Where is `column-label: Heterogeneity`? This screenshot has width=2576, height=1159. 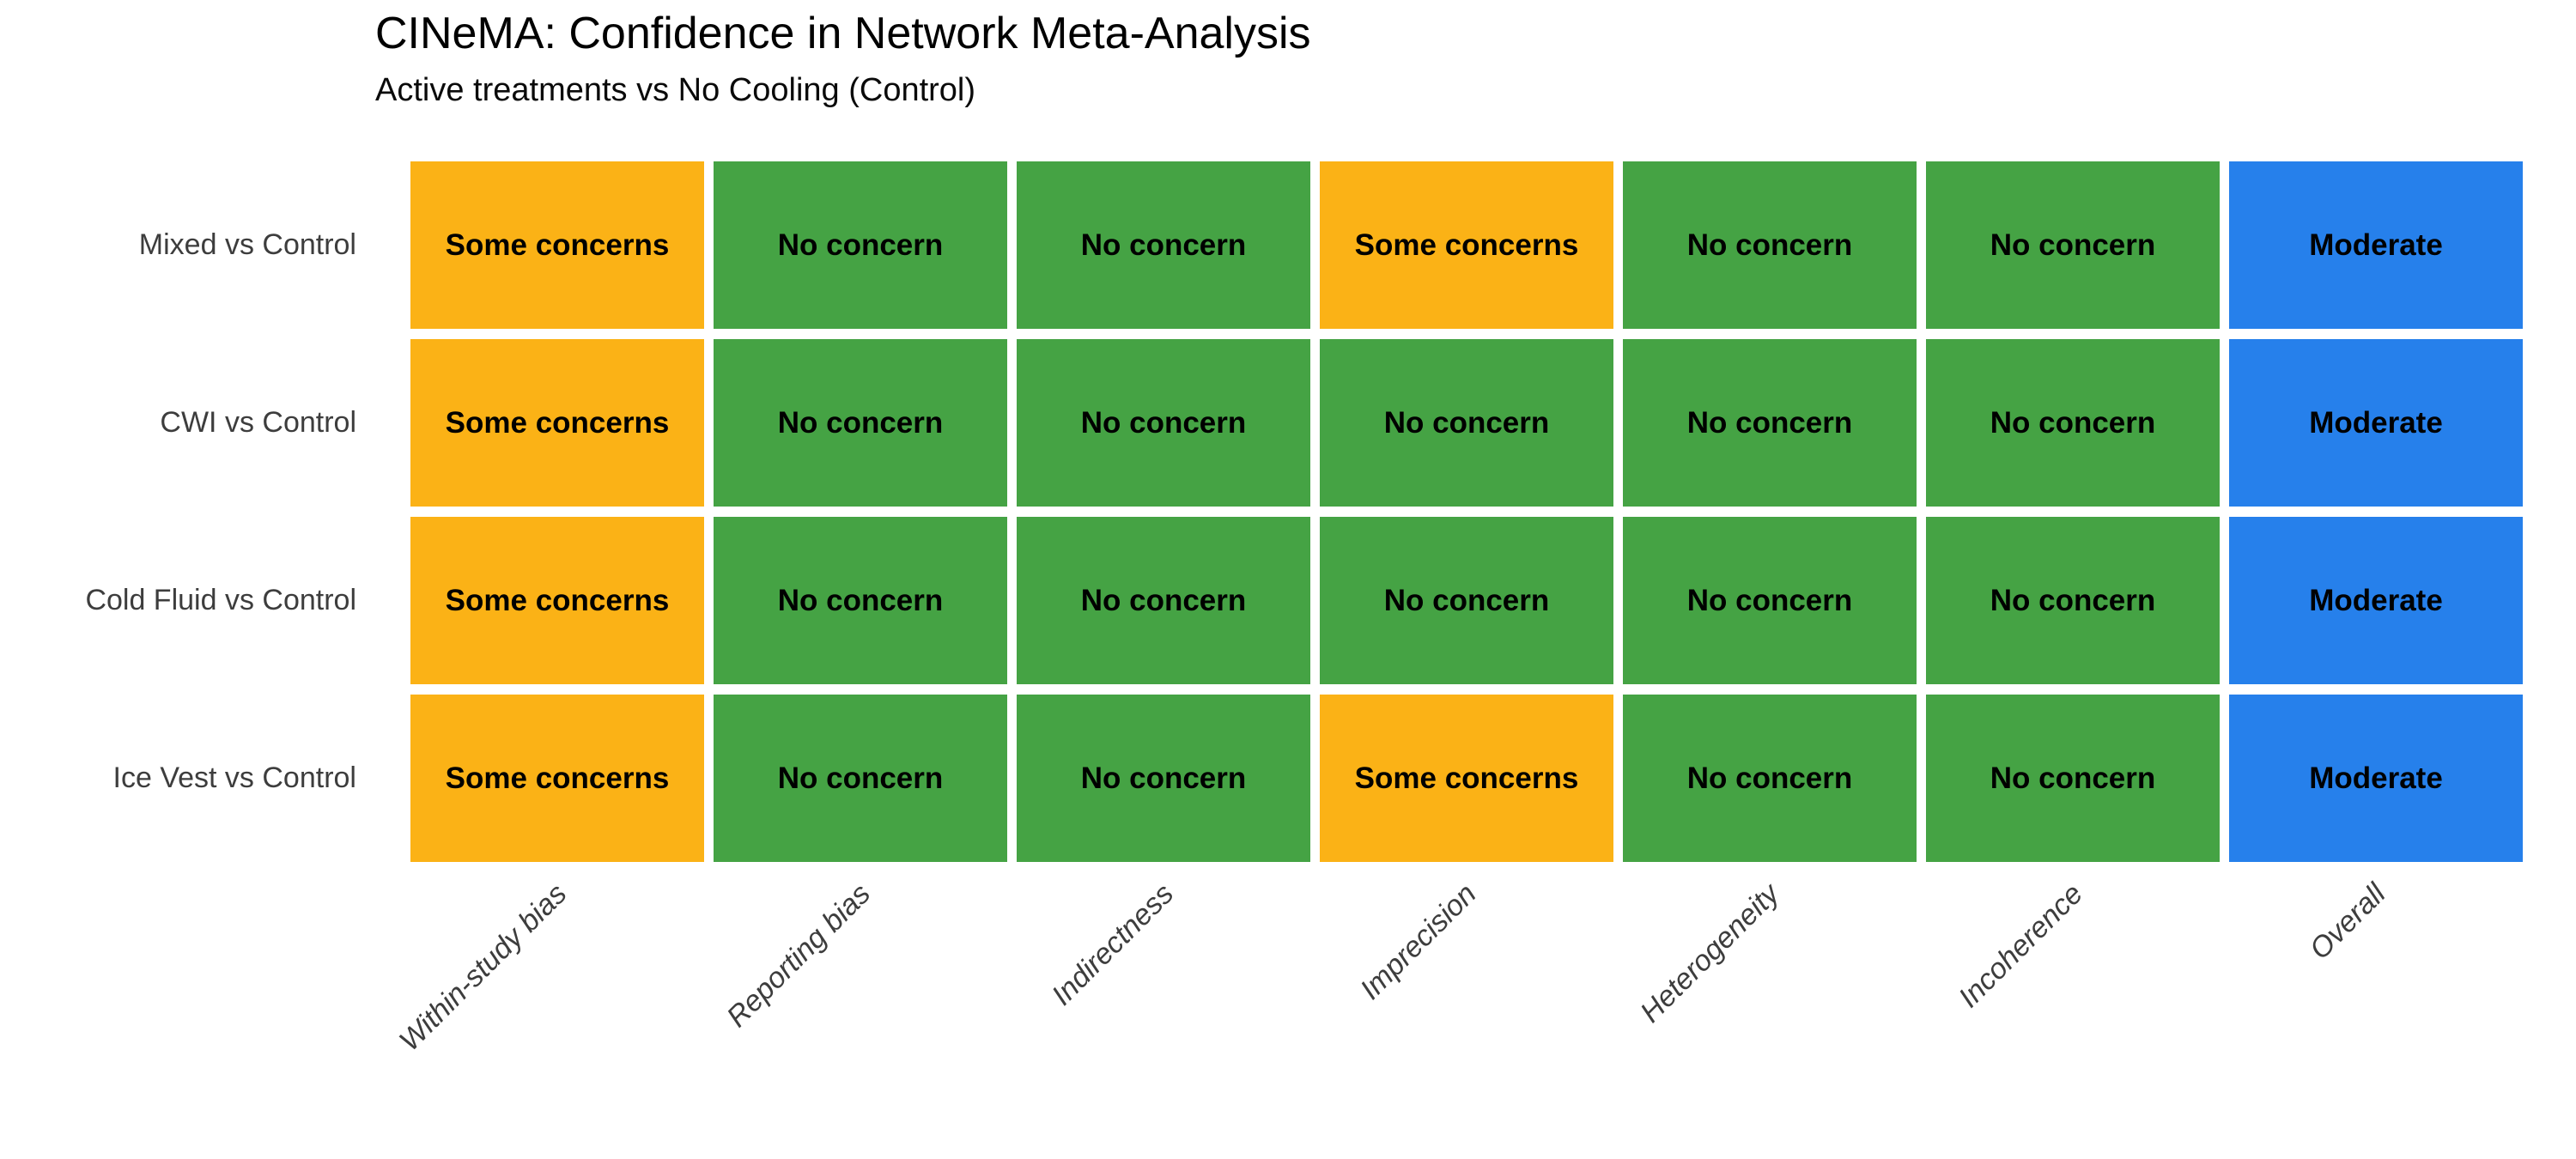
column-label: Heterogeneity is located at coordinates (1710, 953).